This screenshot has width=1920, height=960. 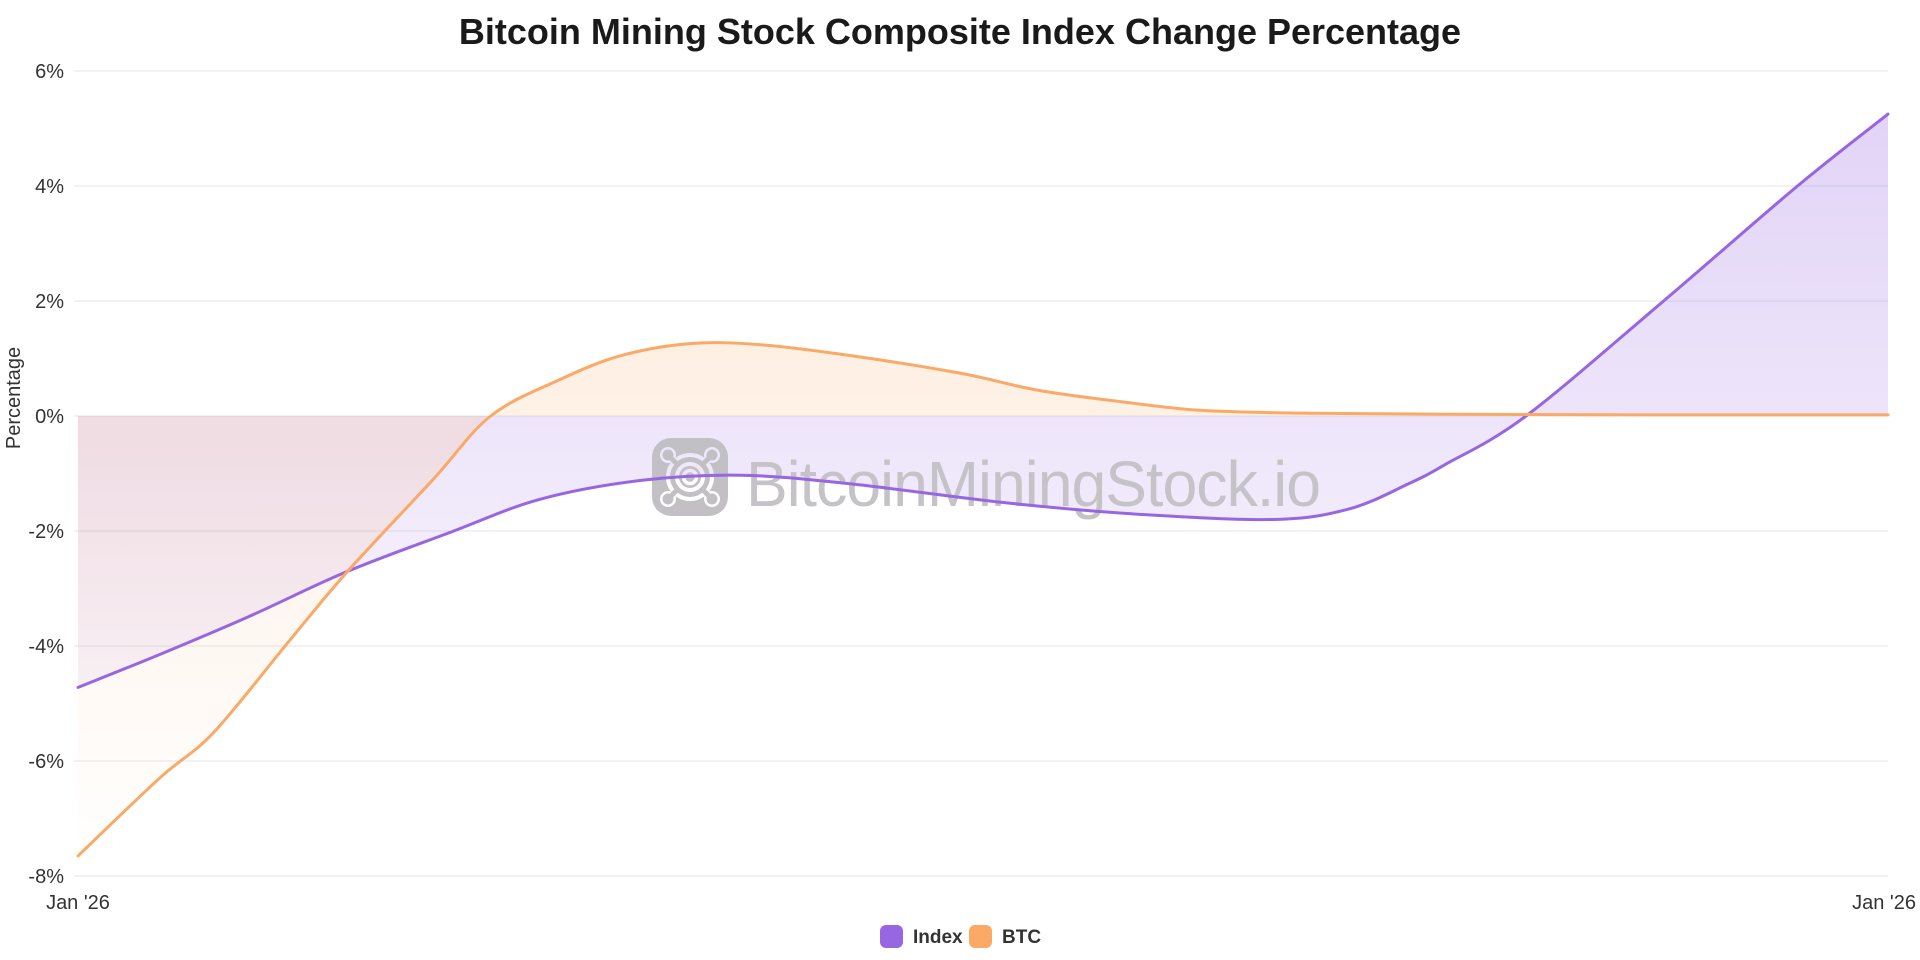 I want to click on legend-label-index: Index, so click(x=938, y=937).